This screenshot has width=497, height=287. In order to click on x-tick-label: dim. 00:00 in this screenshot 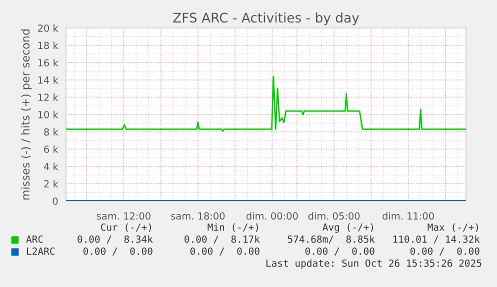, I will do `click(272, 216)`.